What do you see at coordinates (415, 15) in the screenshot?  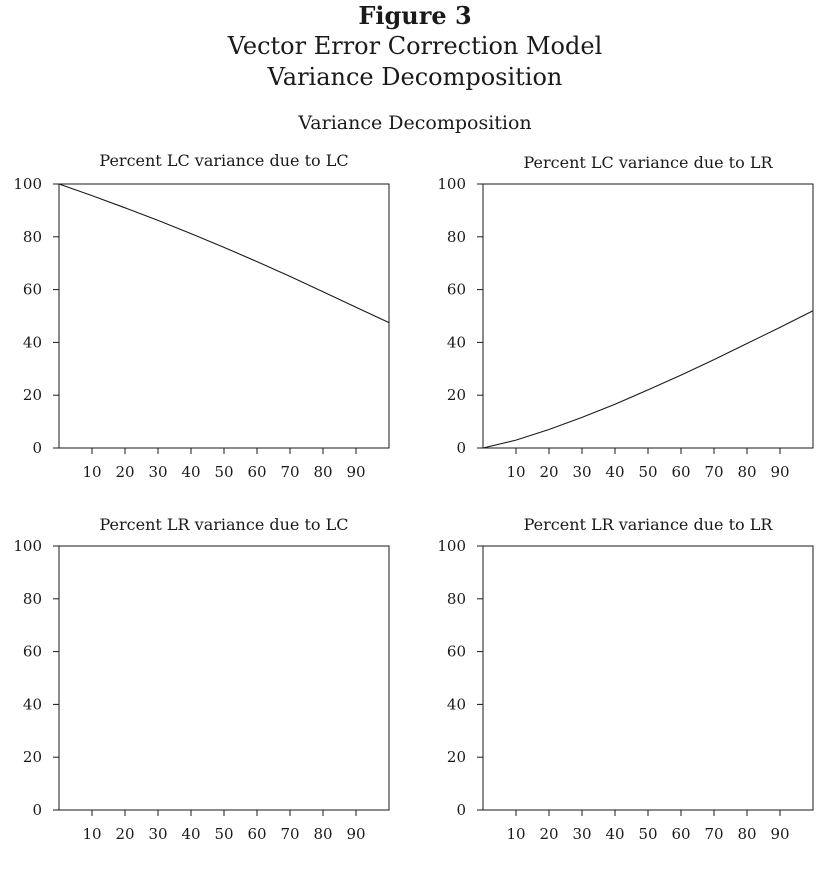 I see `figure-title-line-1: Figure 3` at bounding box center [415, 15].